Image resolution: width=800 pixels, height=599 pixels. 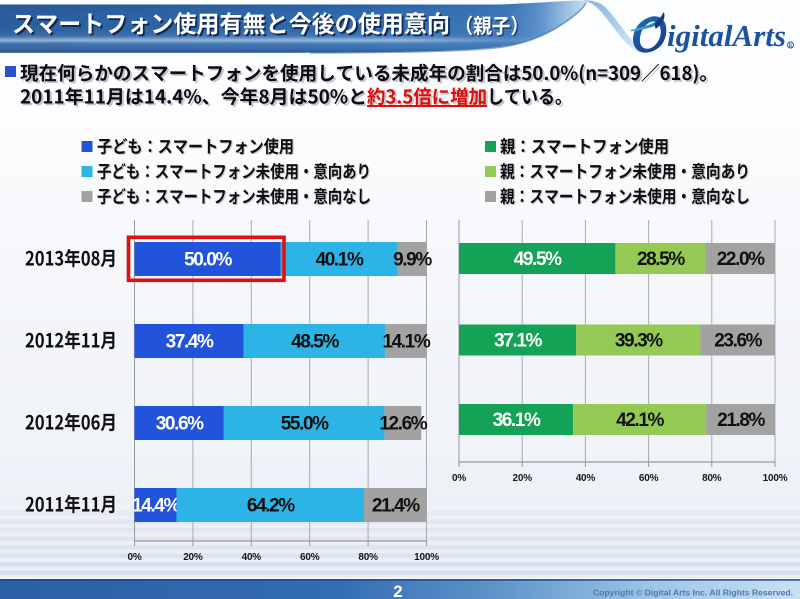 What do you see at coordinates (208, 260) in the screenshot?
I see `svg-text: 50.0%` at bounding box center [208, 260].